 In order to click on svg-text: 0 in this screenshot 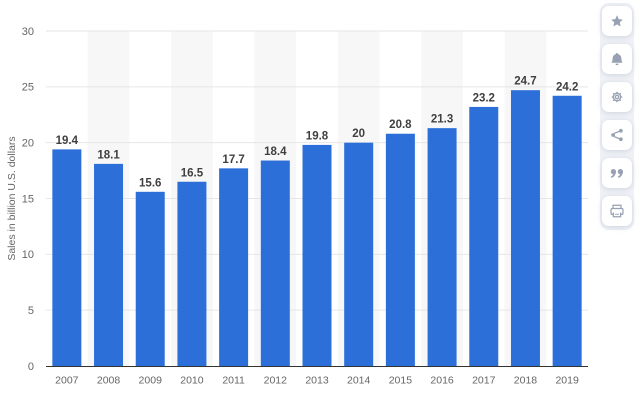, I will do `click(31, 367)`.